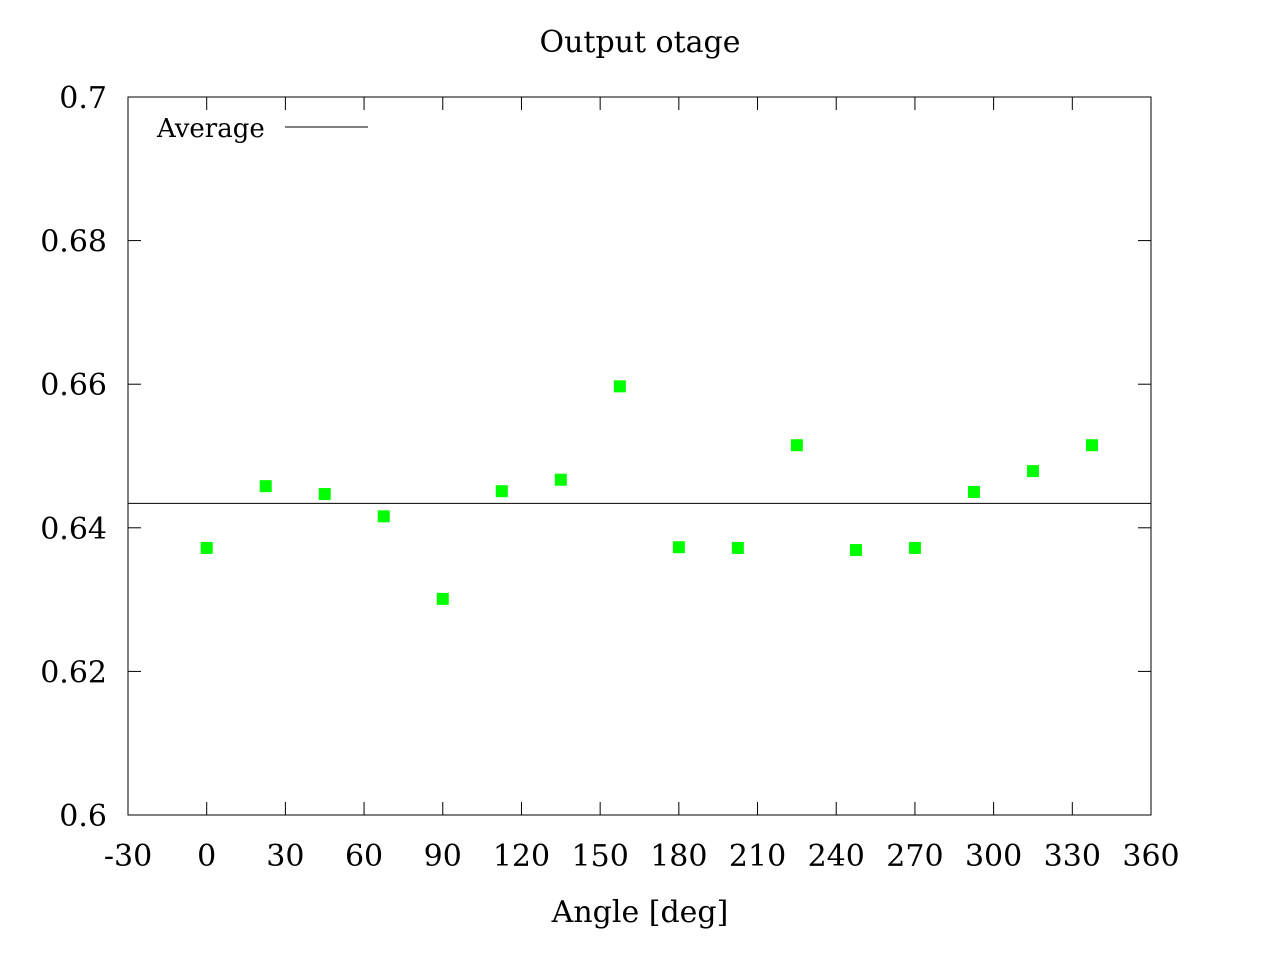 The width and height of the screenshot is (1280, 960). Describe the element at coordinates (993, 856) in the screenshot. I see `x-tick-label: 300` at that location.